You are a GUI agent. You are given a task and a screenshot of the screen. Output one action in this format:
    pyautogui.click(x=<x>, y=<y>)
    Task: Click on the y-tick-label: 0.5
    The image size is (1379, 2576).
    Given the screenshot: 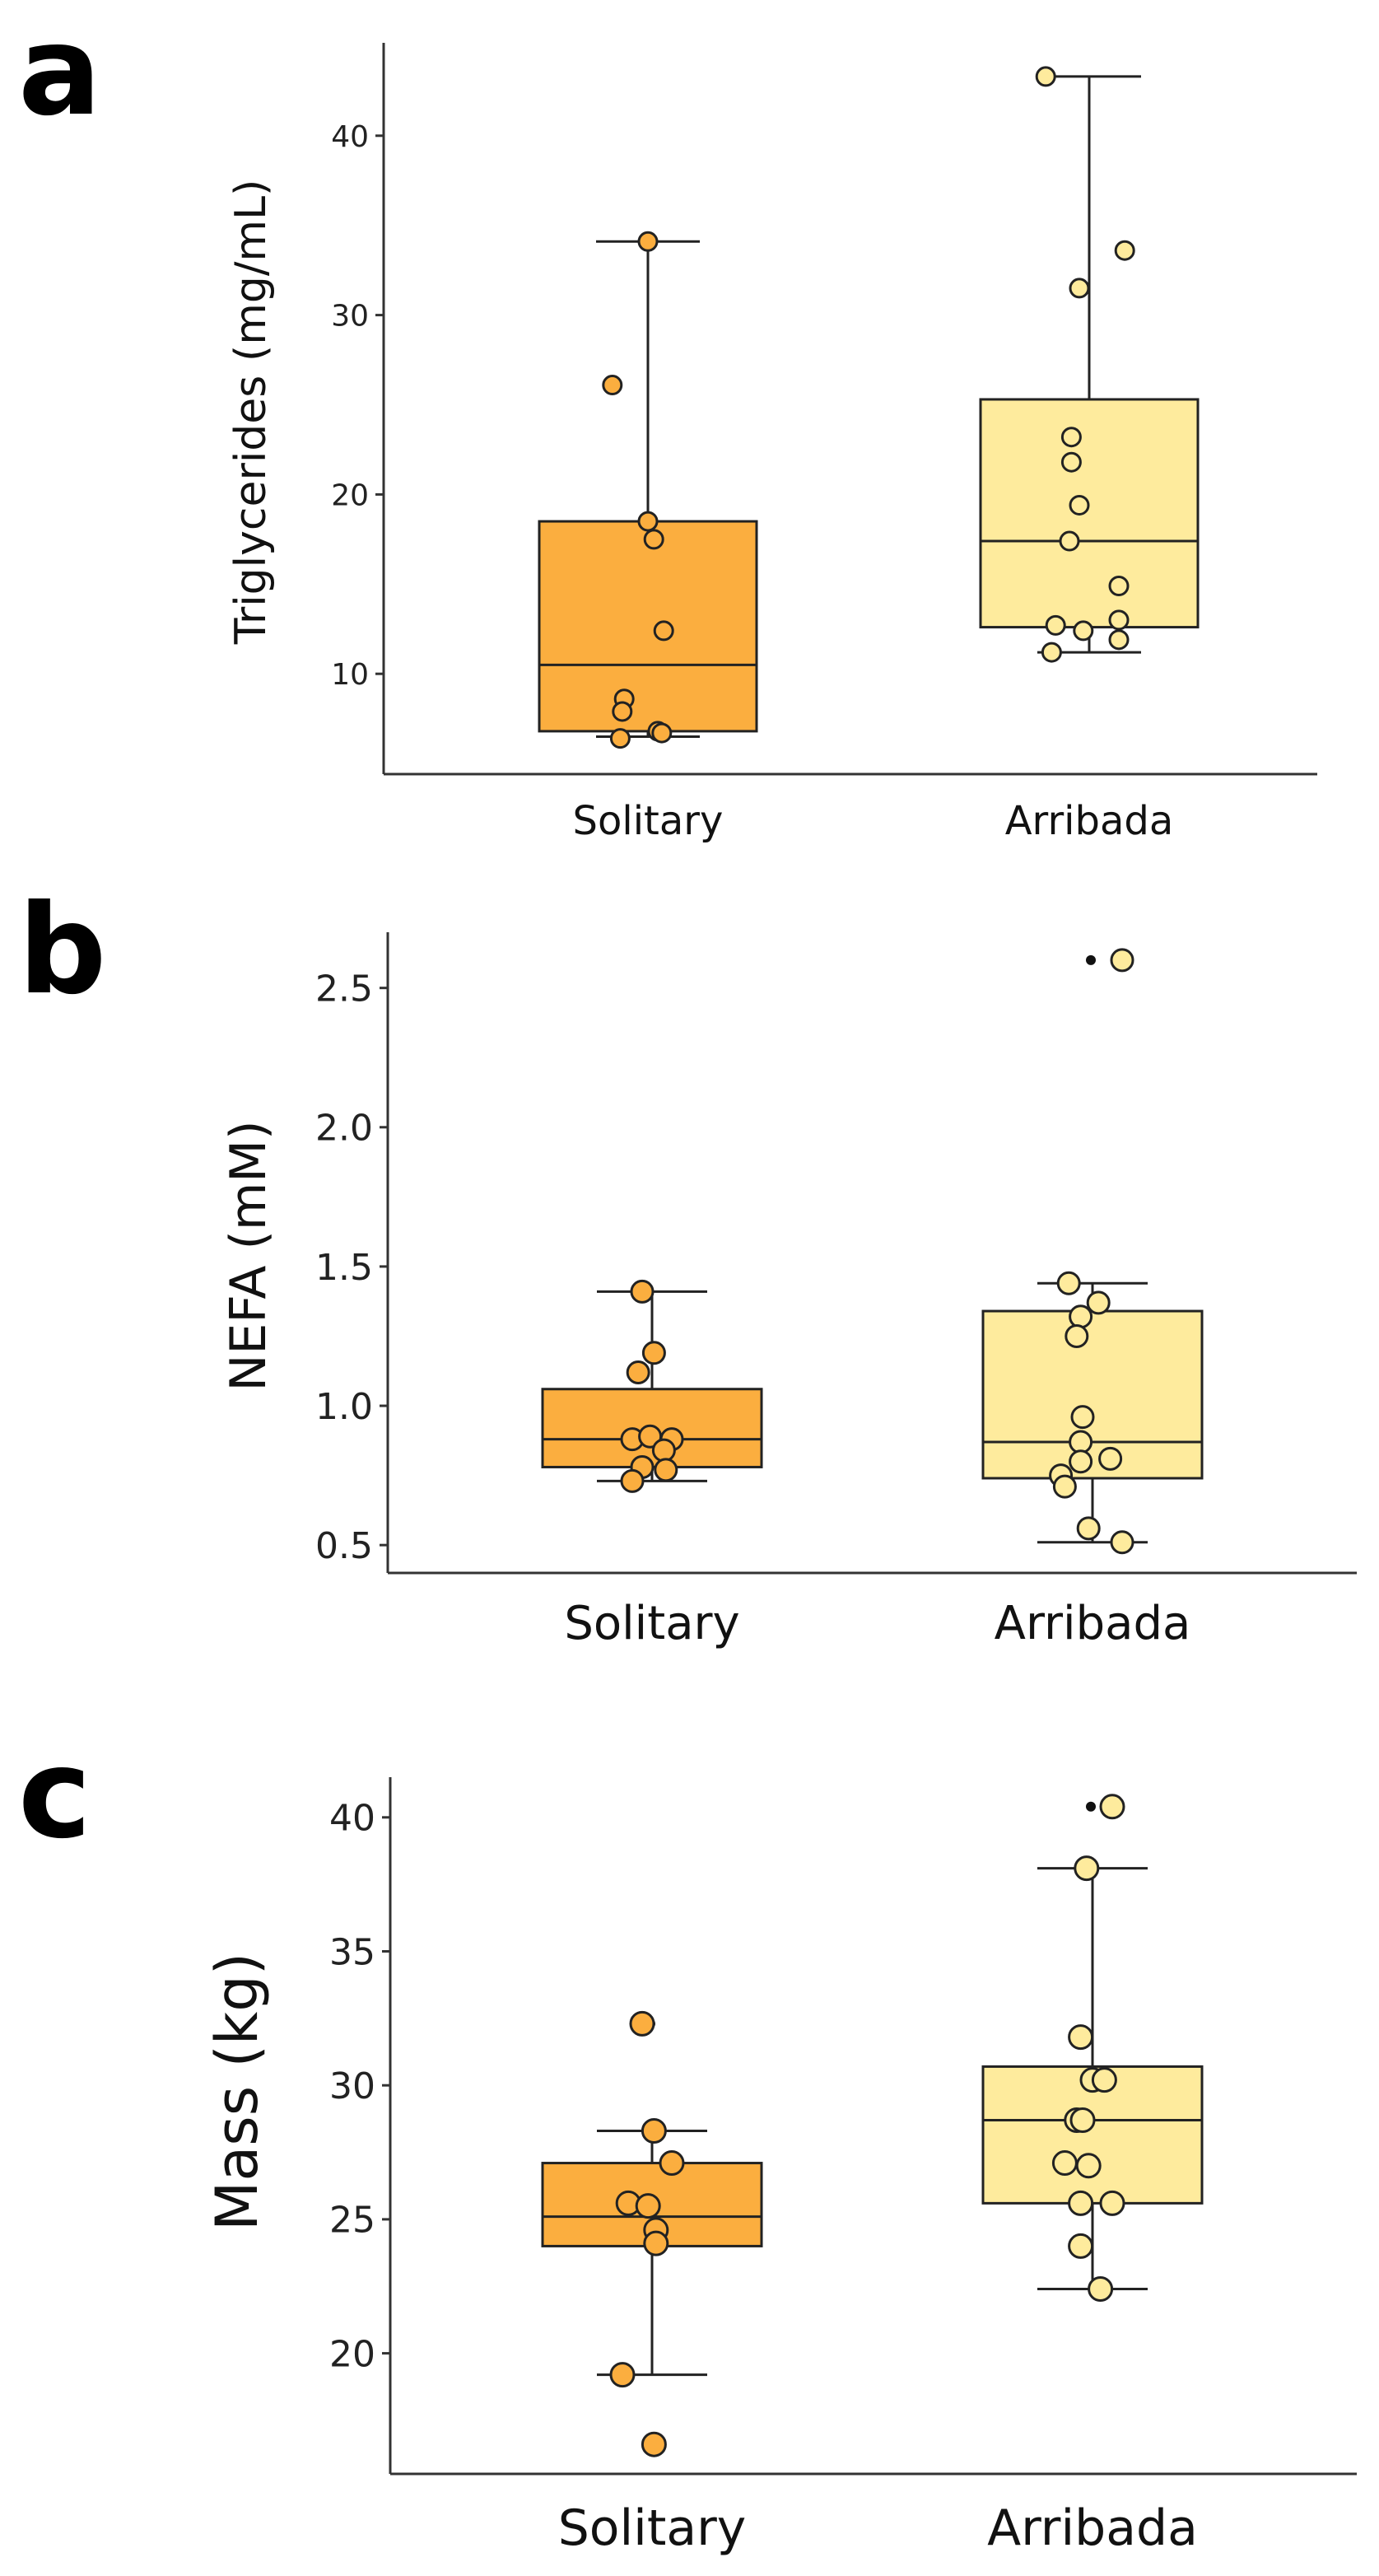 What is the action you would take?
    pyautogui.click(x=344, y=1546)
    